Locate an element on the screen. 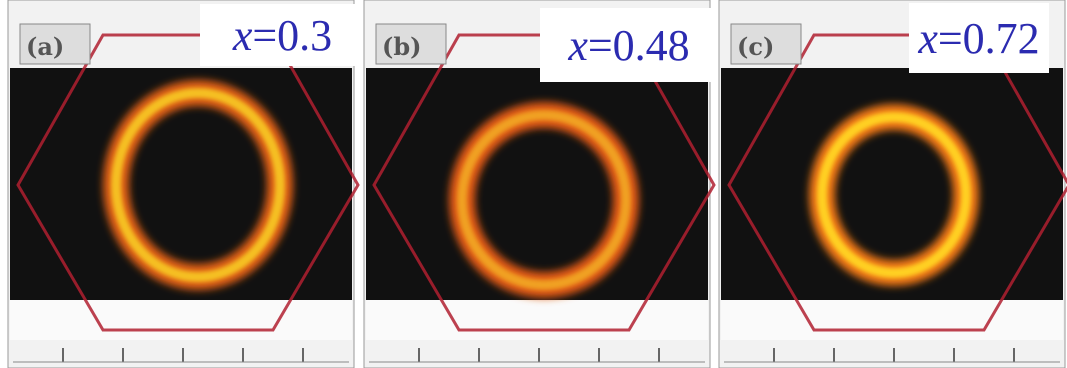 The image size is (1067, 368). doping-value: =0.72 is located at coordinates (989, 38).